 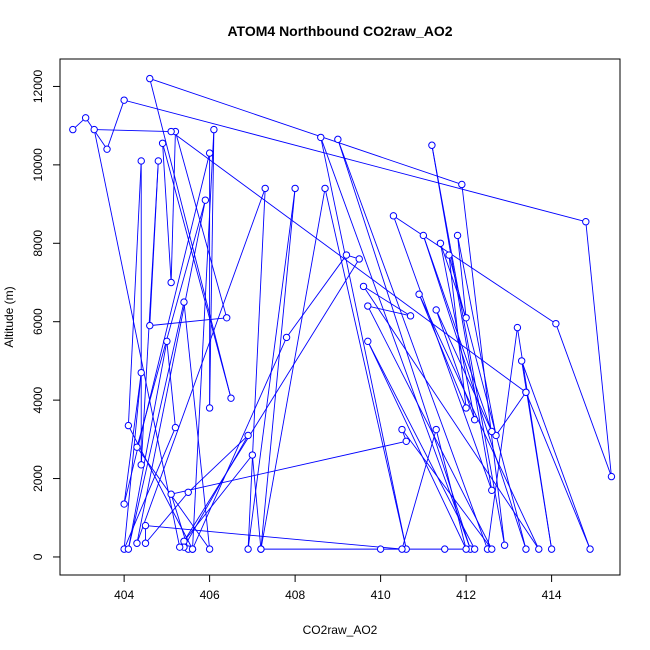 What do you see at coordinates (340, 630) in the screenshot?
I see `x-axis-label: CO2raw_AO2` at bounding box center [340, 630].